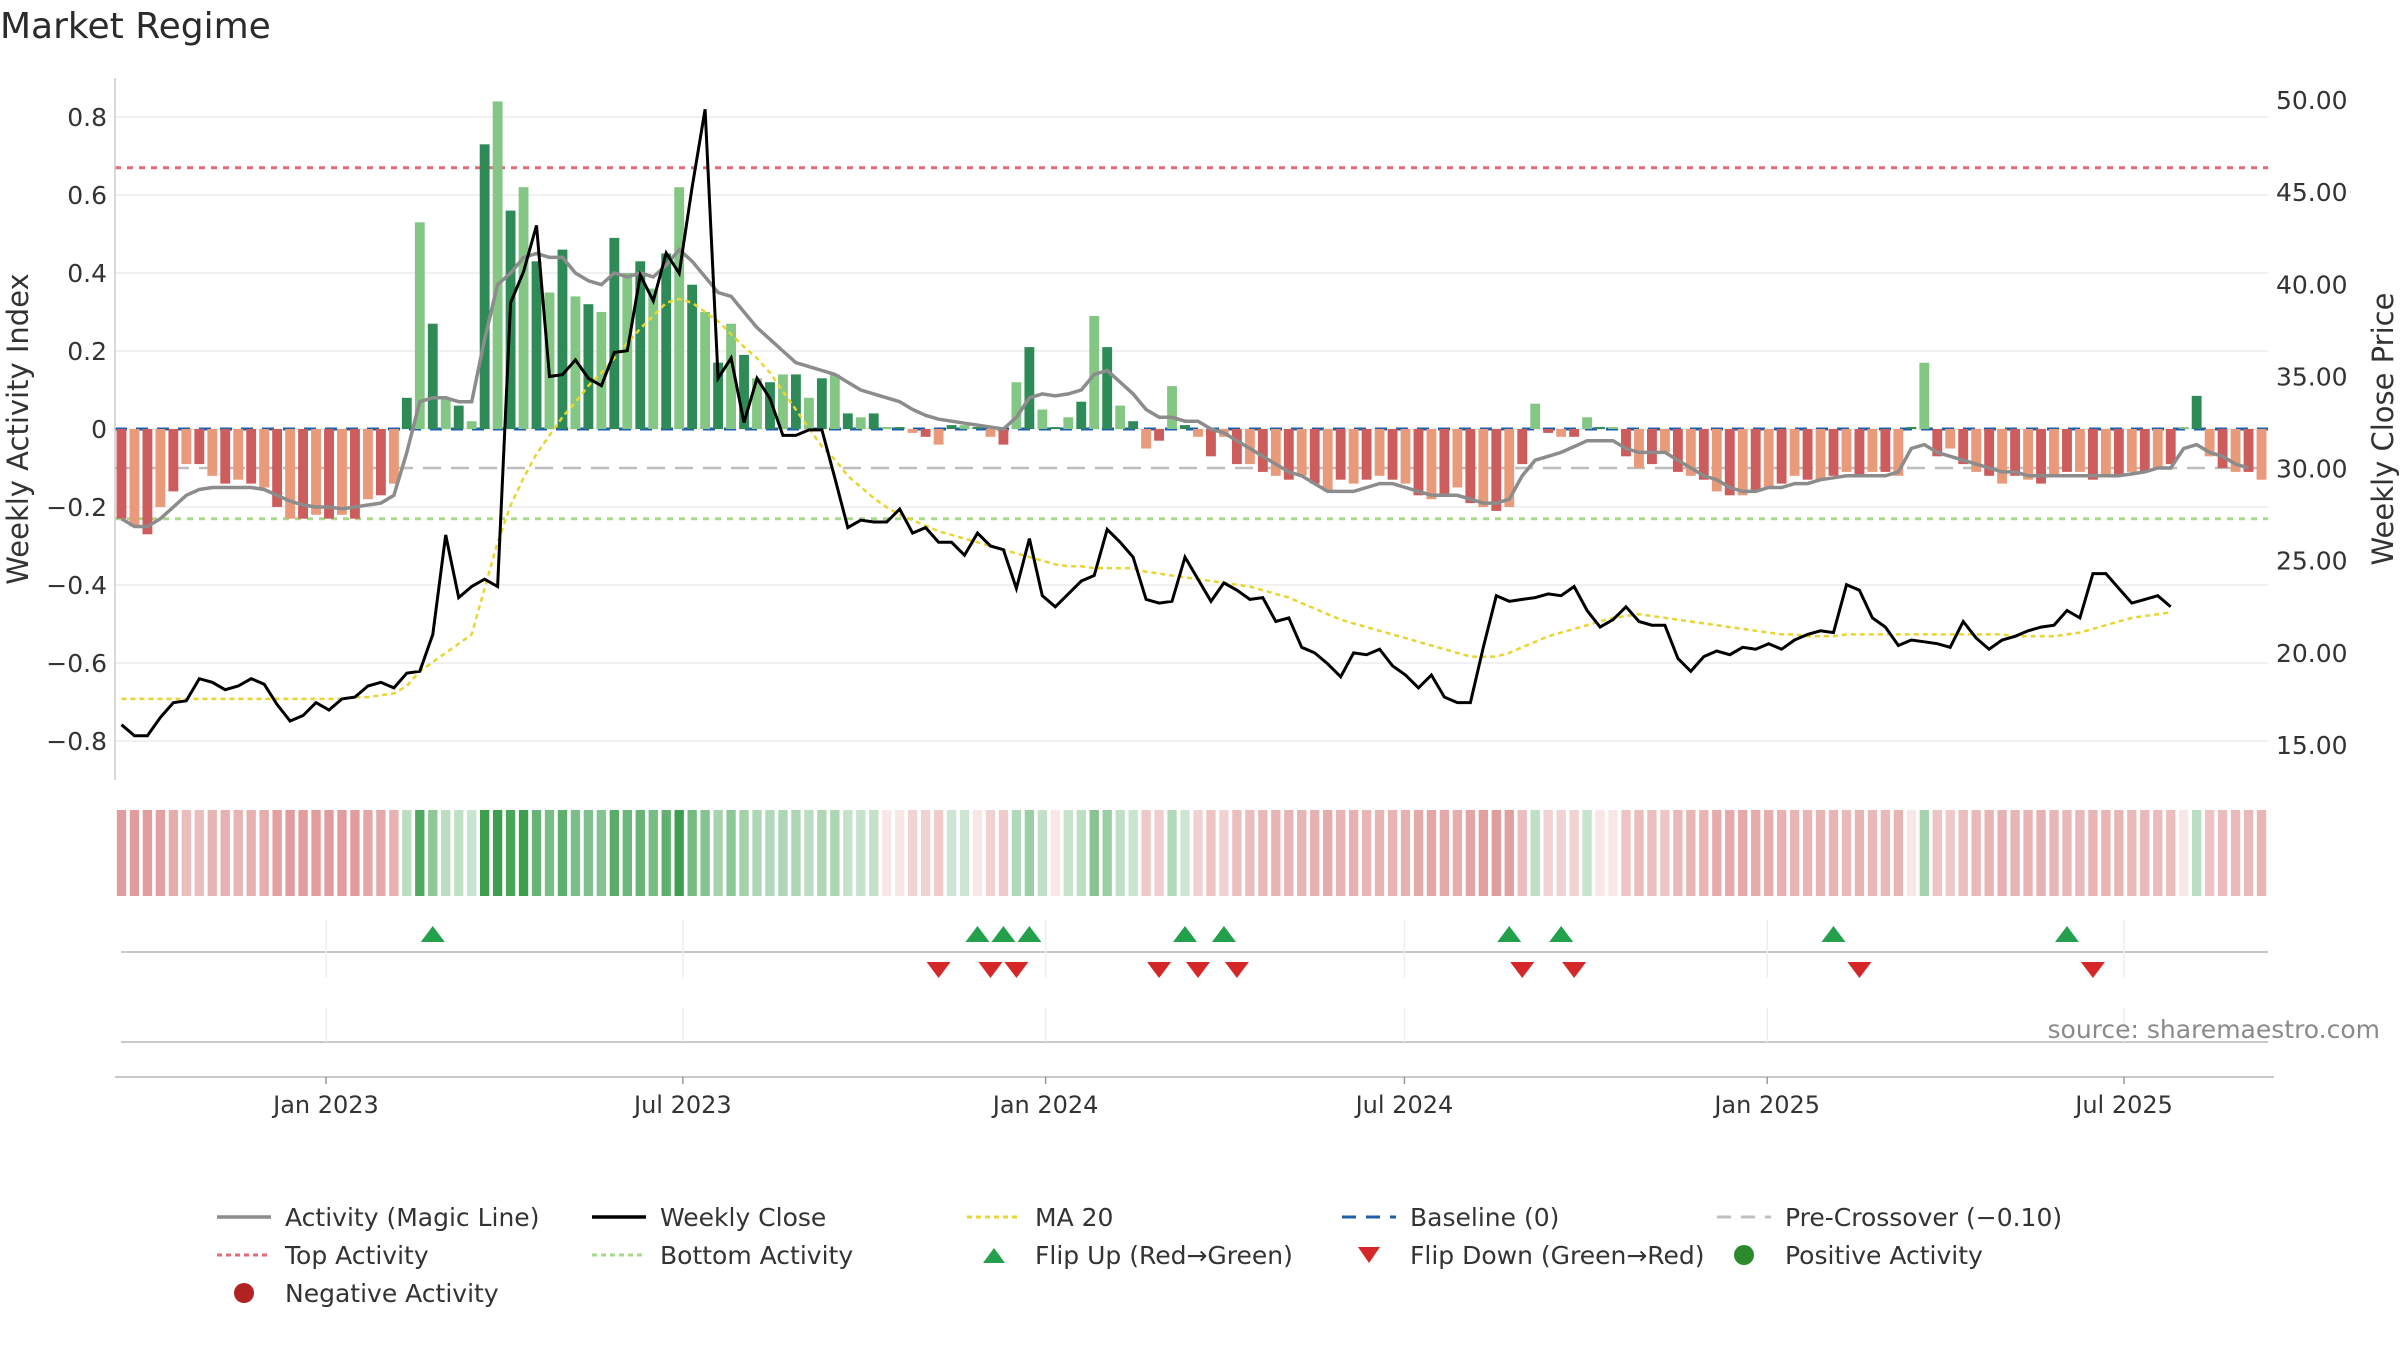  I want to click on regime-strip, so click(1191, 853).